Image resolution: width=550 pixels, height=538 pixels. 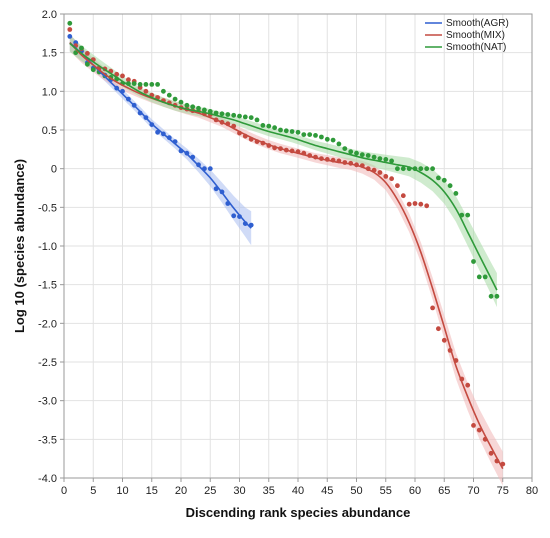 What do you see at coordinates (47, 440) in the screenshot?
I see `y-tick-label: -3.5` at bounding box center [47, 440].